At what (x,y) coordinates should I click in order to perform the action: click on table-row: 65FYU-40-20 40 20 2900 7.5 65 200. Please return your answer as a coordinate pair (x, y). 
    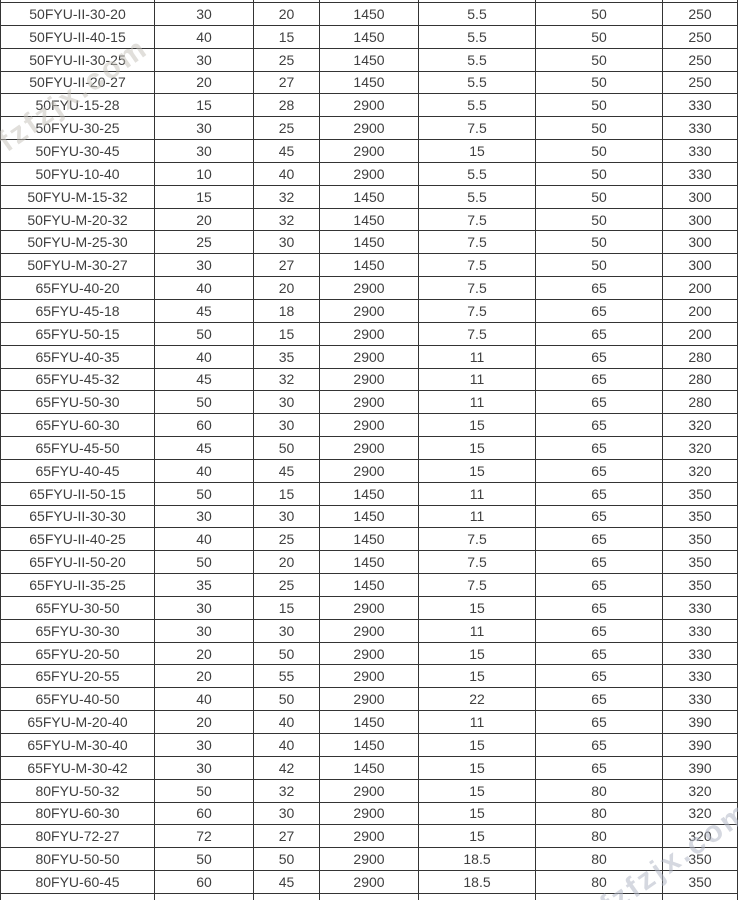
    Looking at the image, I should click on (369, 288).